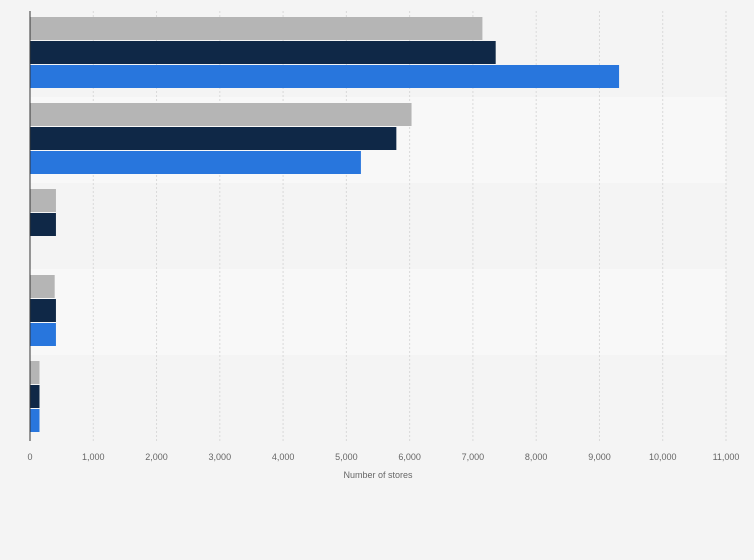  What do you see at coordinates (536, 457) in the screenshot?
I see `x-tick-label: 8,000` at bounding box center [536, 457].